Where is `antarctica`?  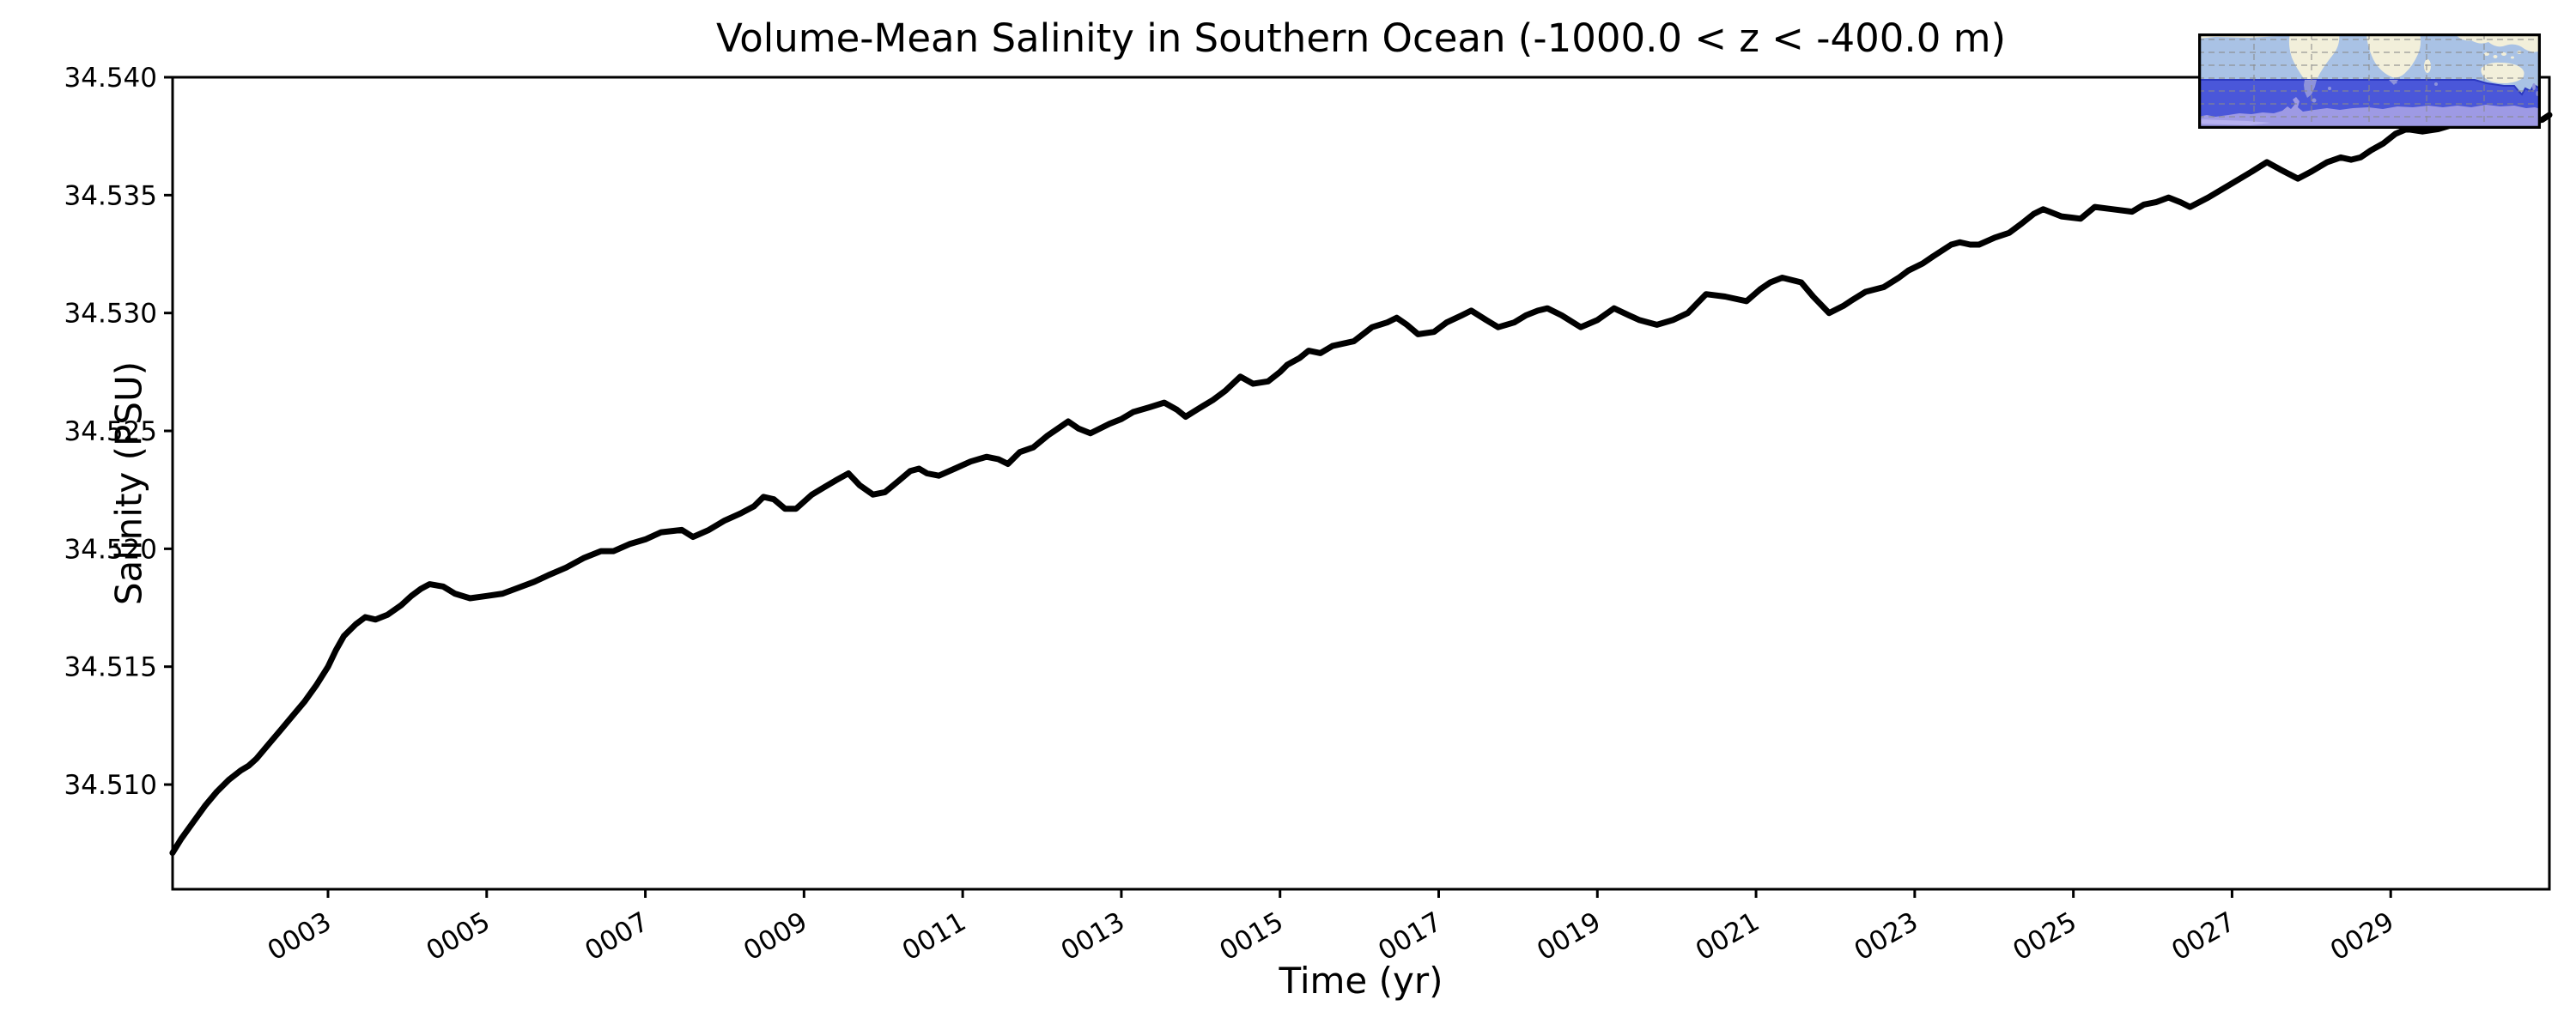
antarctica is located at coordinates (2369, 113).